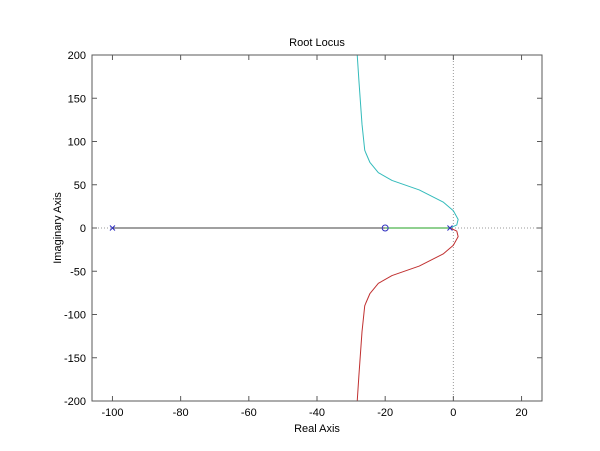  Describe the element at coordinates (78, 272) in the screenshot. I see `y-tick-label: -50` at that location.